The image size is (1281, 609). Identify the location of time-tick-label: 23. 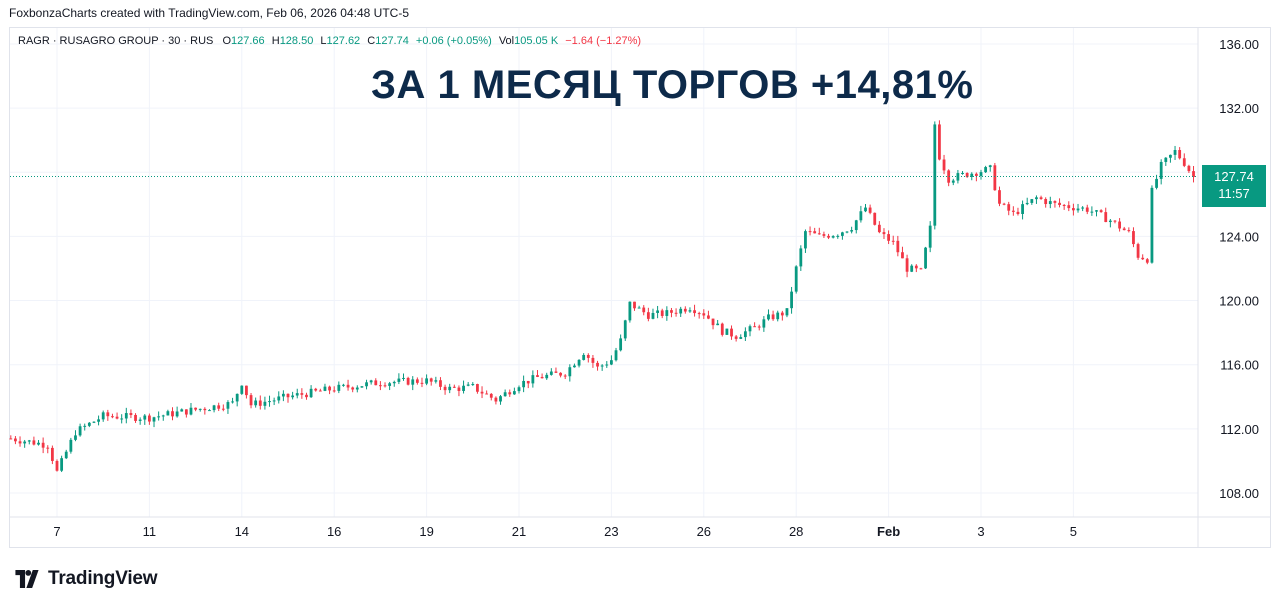
(611, 531).